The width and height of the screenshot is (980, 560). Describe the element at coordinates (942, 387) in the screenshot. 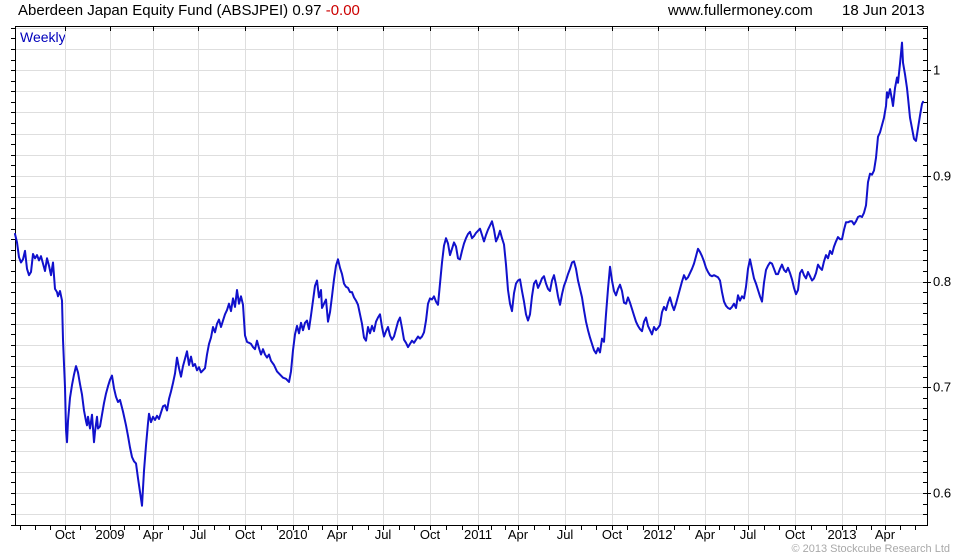

I see `y-tick-label: 0.7` at that location.